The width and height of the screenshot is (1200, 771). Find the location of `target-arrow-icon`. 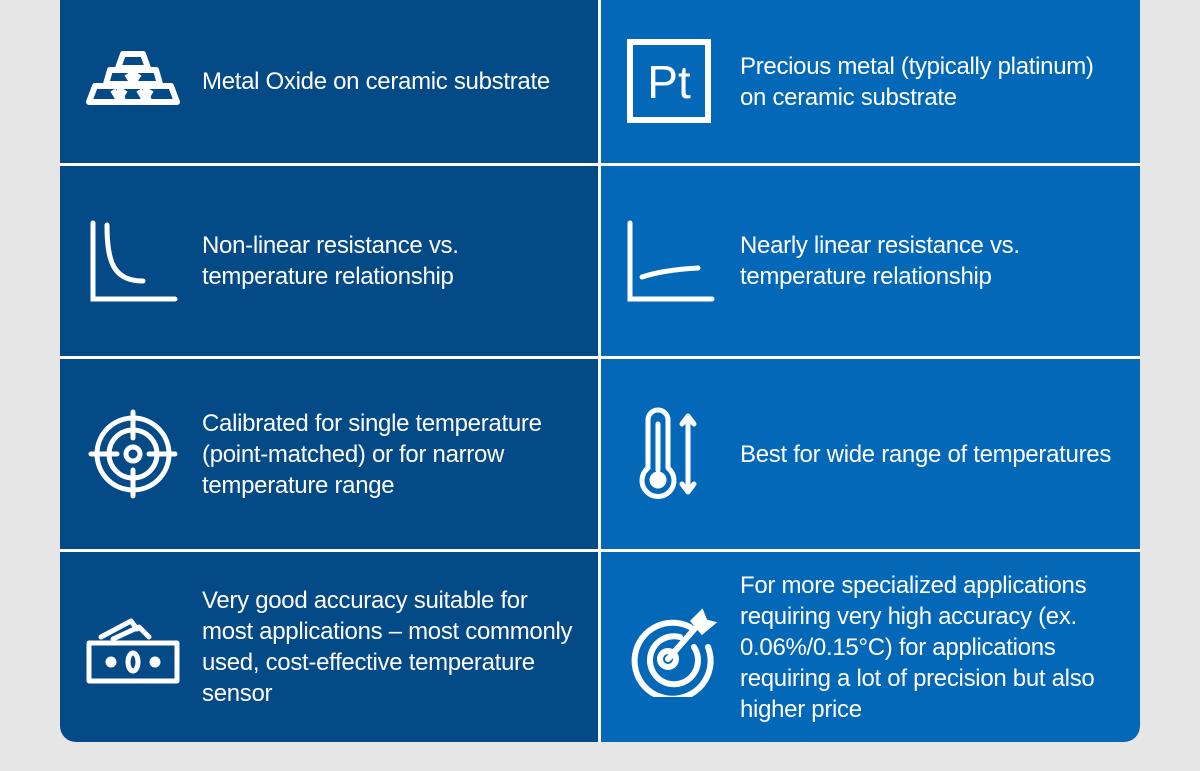

target-arrow-icon is located at coordinates (670, 649).